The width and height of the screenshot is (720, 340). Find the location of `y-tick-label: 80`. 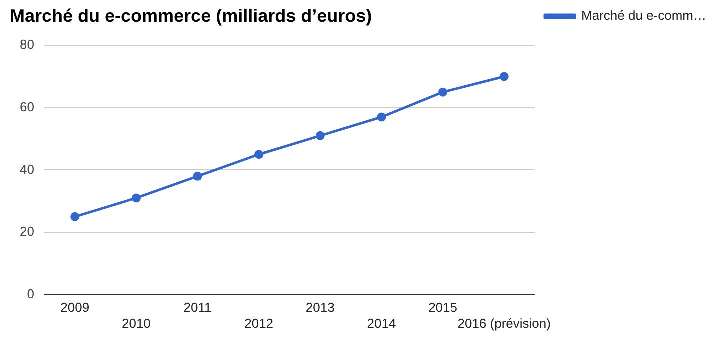

y-tick-label: 80 is located at coordinates (27, 44).